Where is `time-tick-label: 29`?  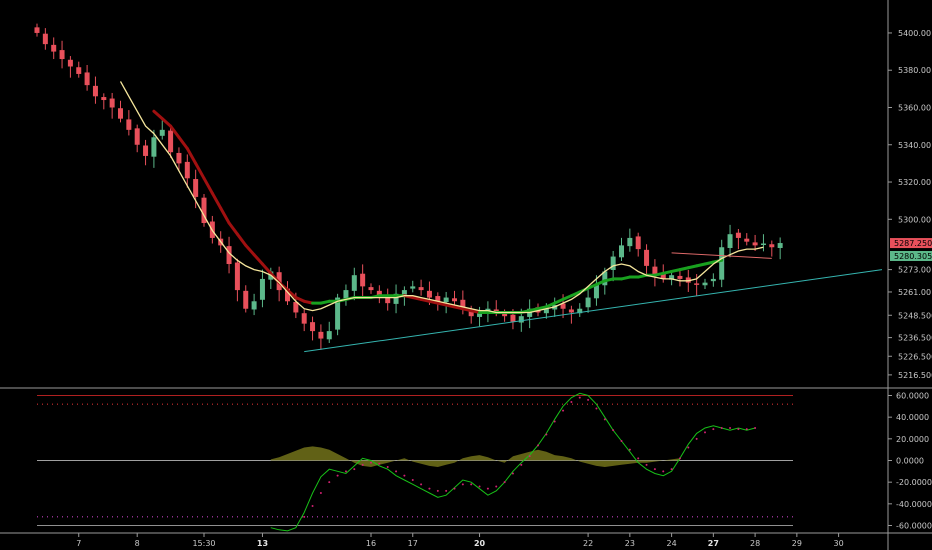
time-tick-label: 29 is located at coordinates (797, 543).